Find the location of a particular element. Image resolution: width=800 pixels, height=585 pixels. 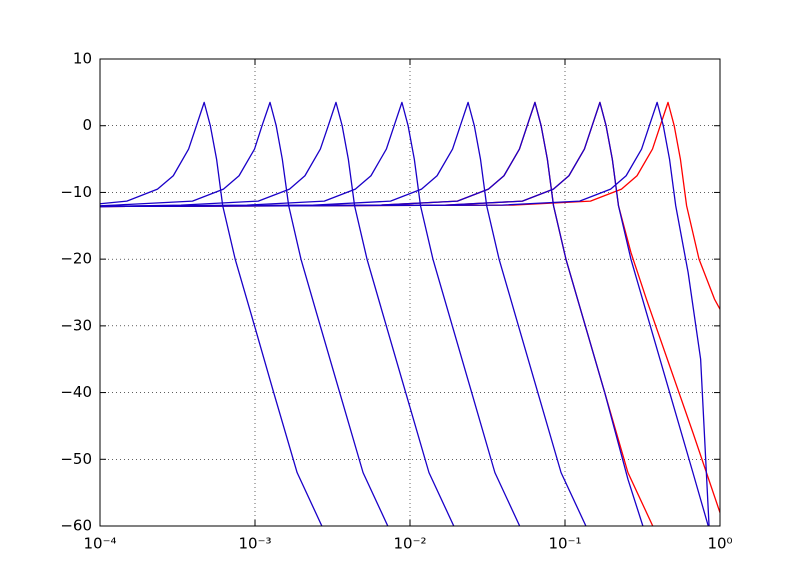

y-tick-label: 0 is located at coordinates (87, 125).